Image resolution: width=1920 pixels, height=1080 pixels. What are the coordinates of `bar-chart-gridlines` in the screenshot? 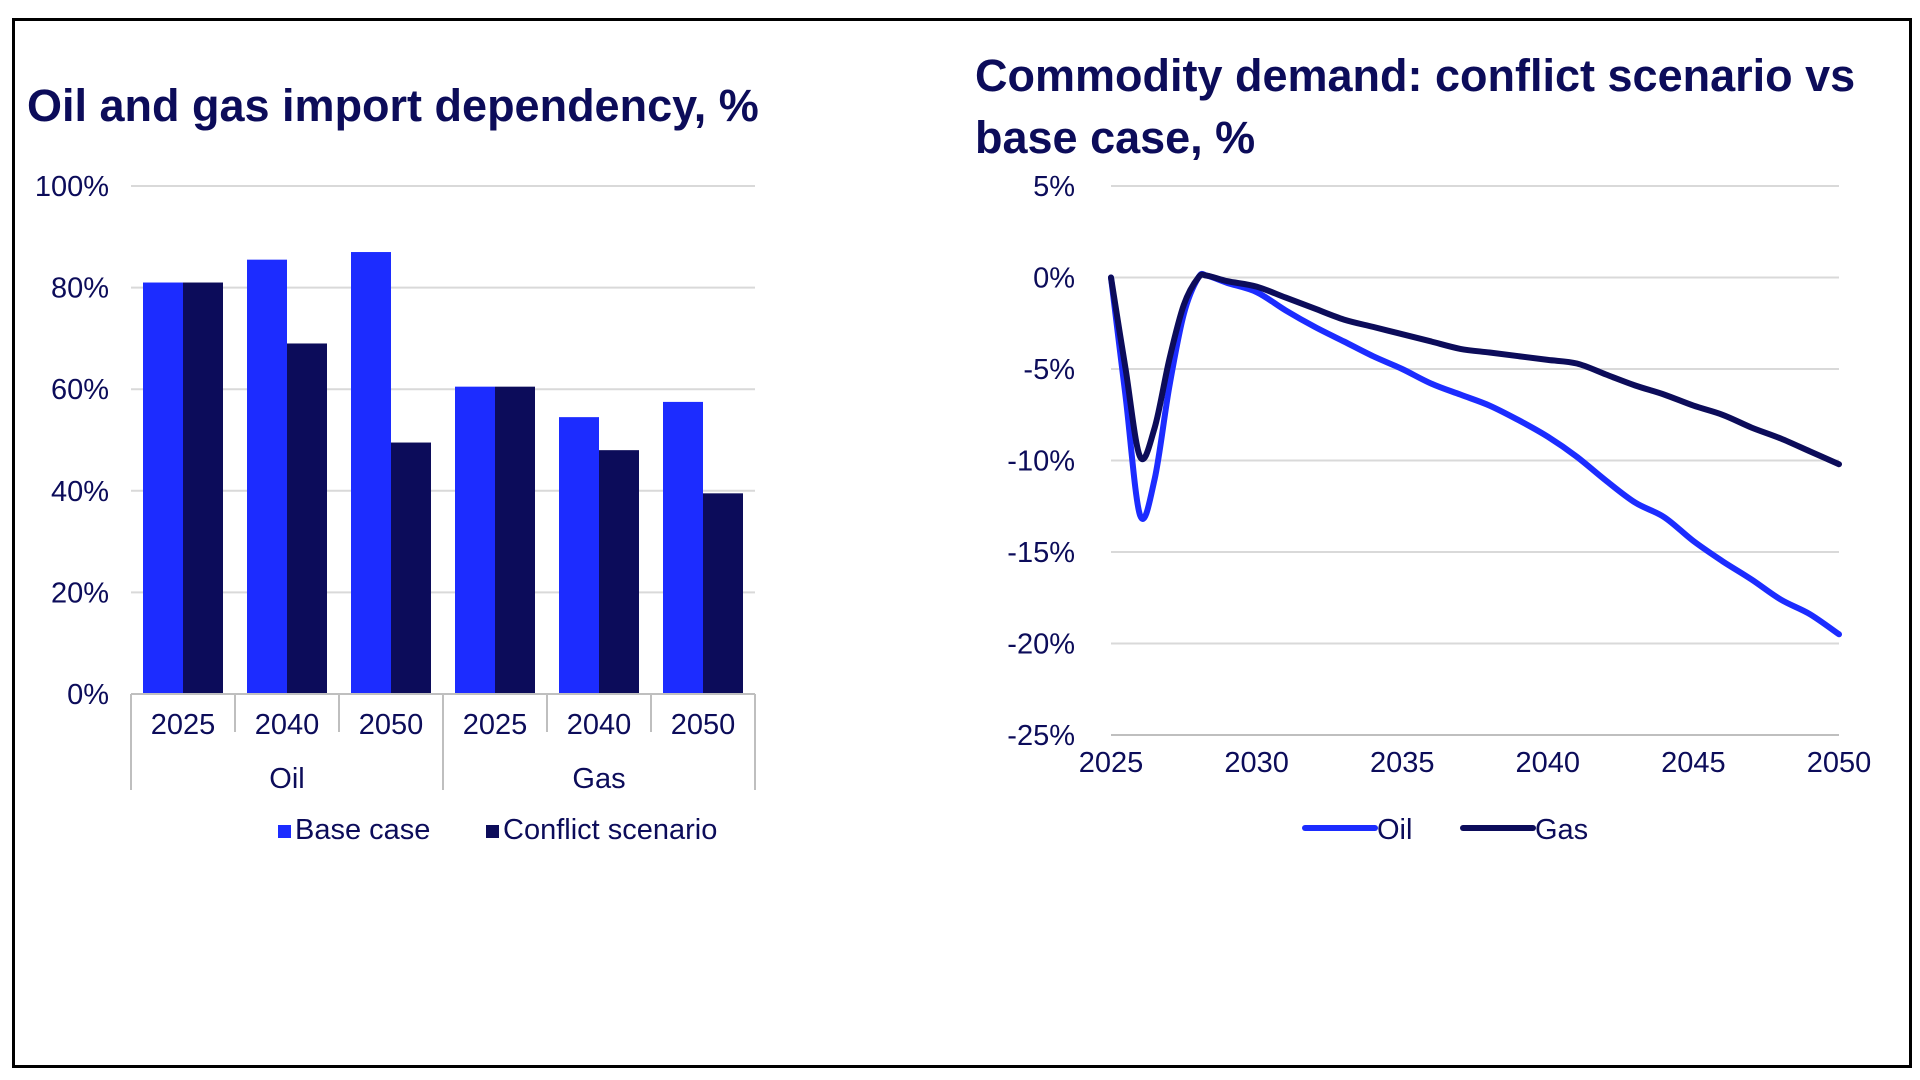 It's located at (443, 389).